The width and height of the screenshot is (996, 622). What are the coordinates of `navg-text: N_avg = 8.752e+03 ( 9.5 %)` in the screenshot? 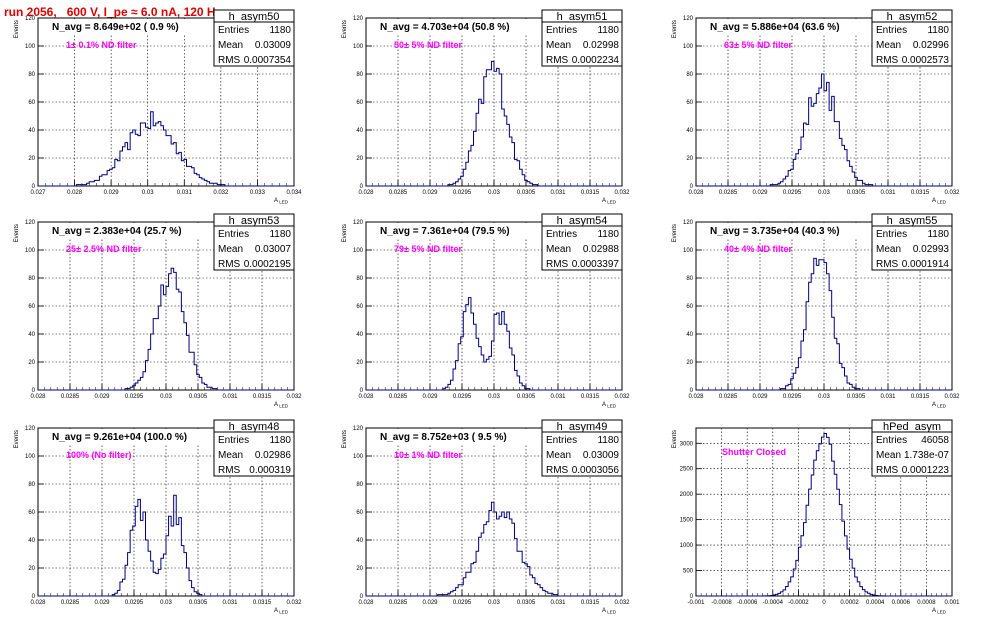 It's located at (443, 437).